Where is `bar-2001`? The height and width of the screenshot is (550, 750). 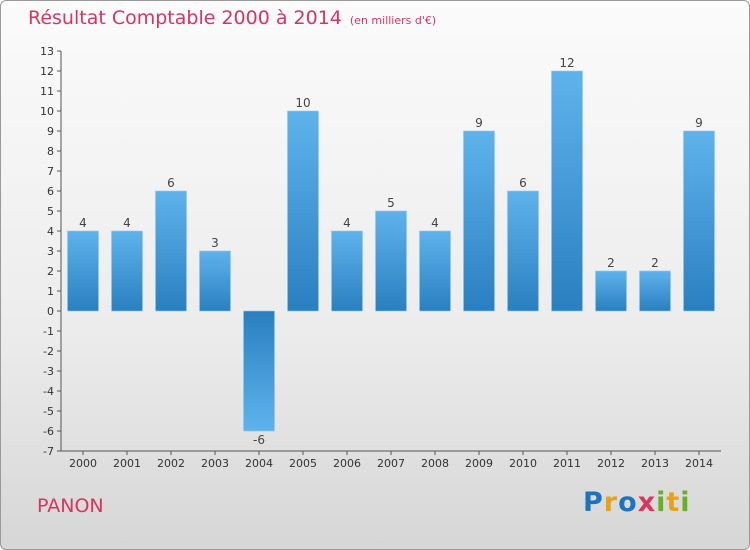
bar-2001 is located at coordinates (127, 271).